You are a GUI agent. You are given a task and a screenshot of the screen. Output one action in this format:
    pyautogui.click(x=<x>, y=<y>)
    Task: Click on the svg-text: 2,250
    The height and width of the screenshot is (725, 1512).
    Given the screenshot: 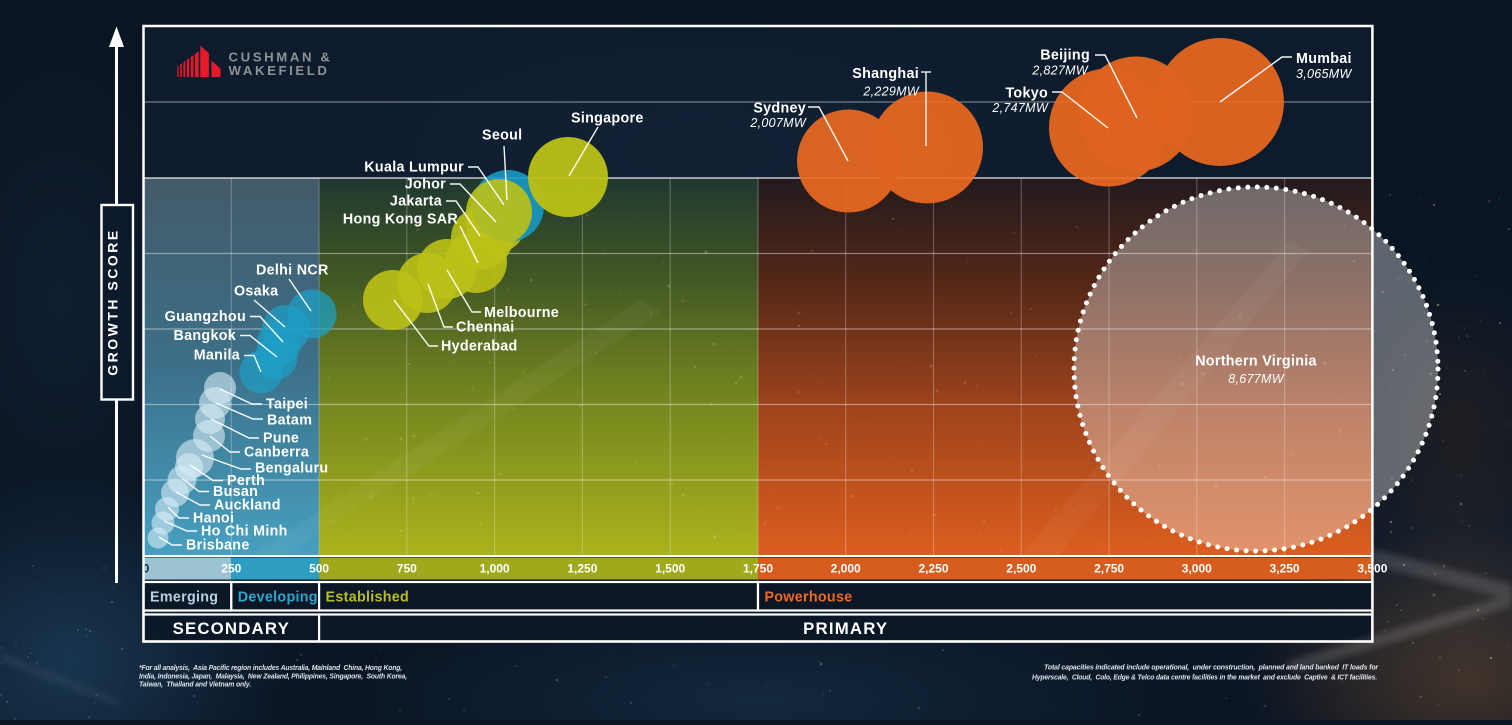 What is the action you would take?
    pyautogui.click(x=933, y=569)
    